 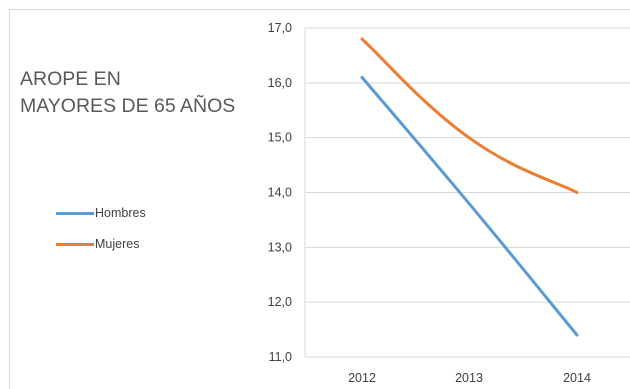 I want to click on data-point-hombres-2013, so click(x=469, y=203).